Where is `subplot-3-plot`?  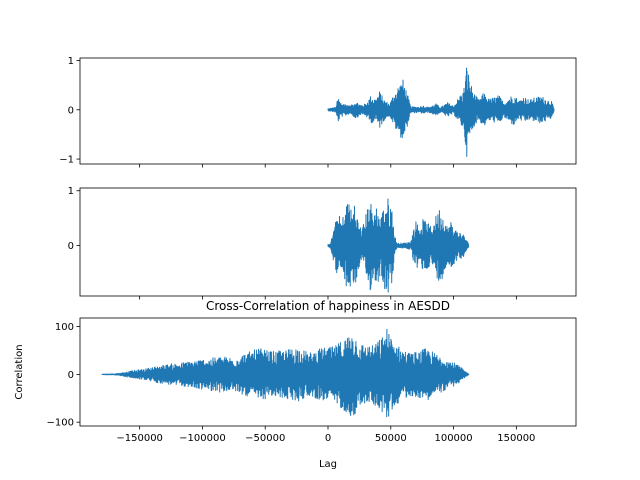 subplot-3-plot is located at coordinates (285, 373).